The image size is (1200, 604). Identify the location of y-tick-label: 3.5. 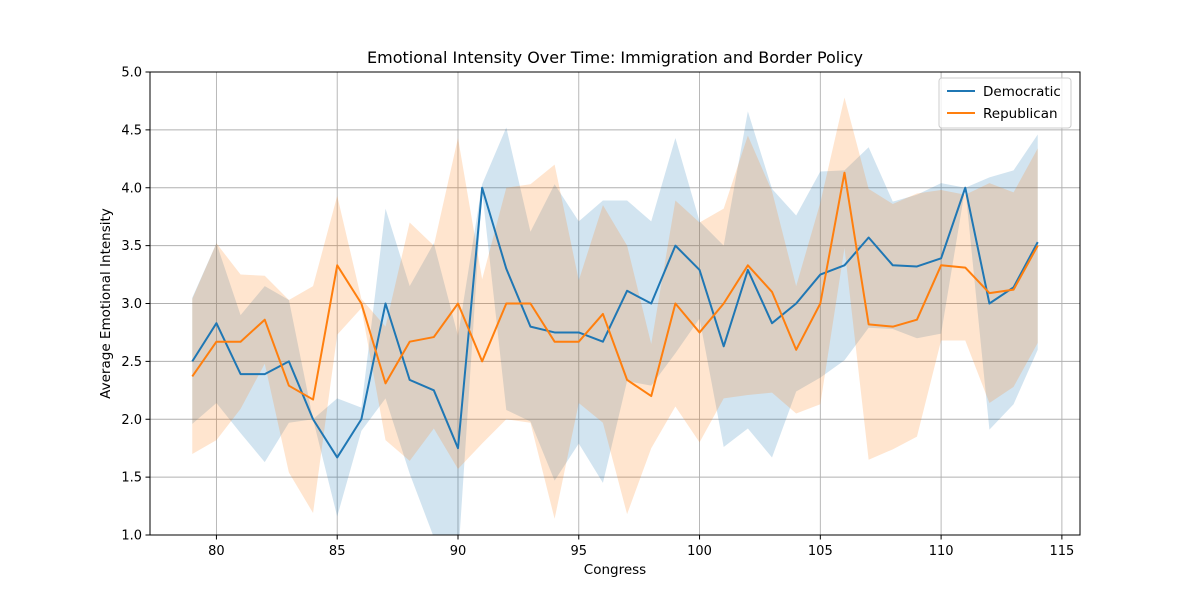
(131, 246).